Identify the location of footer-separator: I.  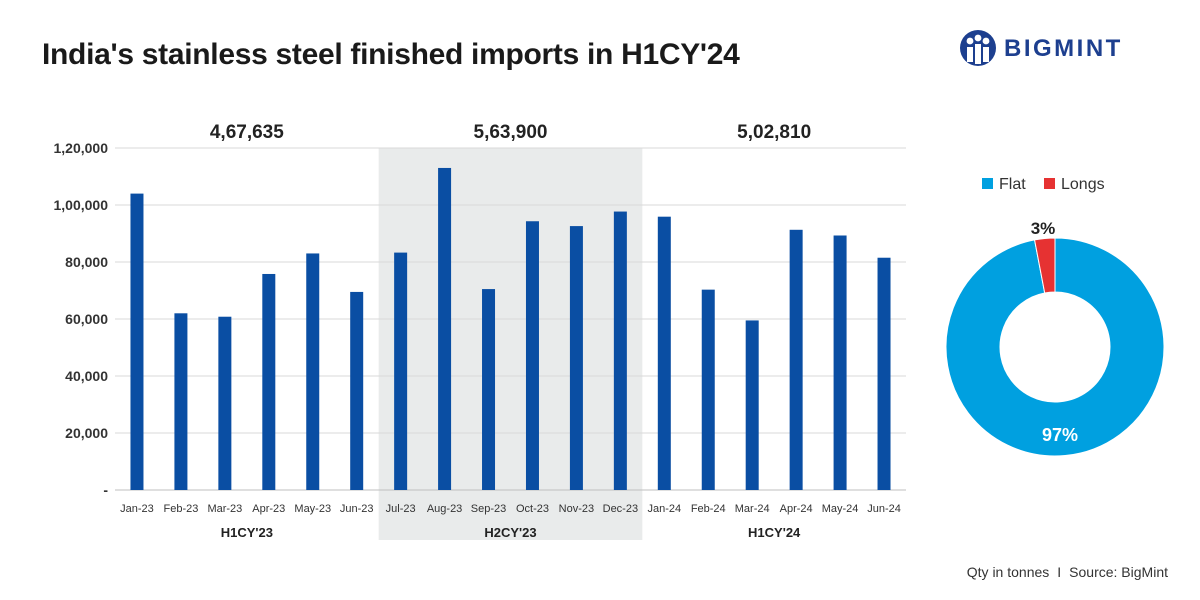
(1059, 572).